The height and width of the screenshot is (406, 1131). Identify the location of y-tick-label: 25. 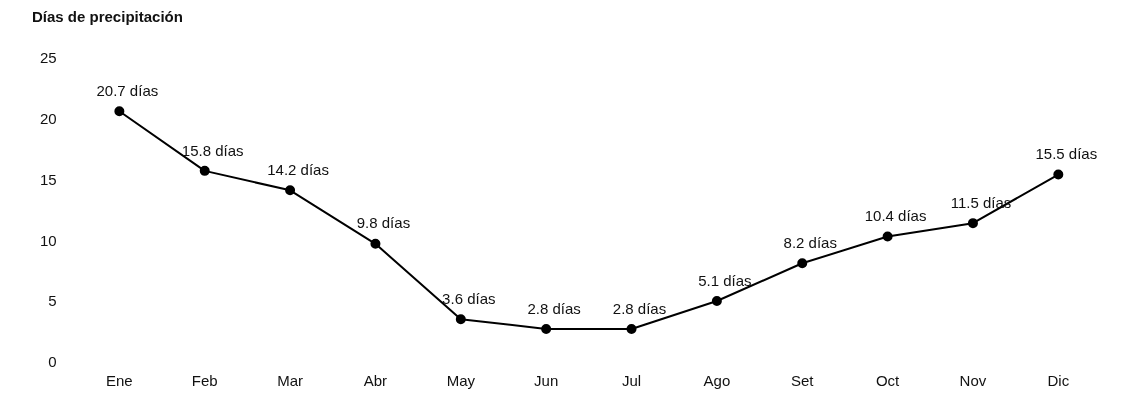
(48, 58).